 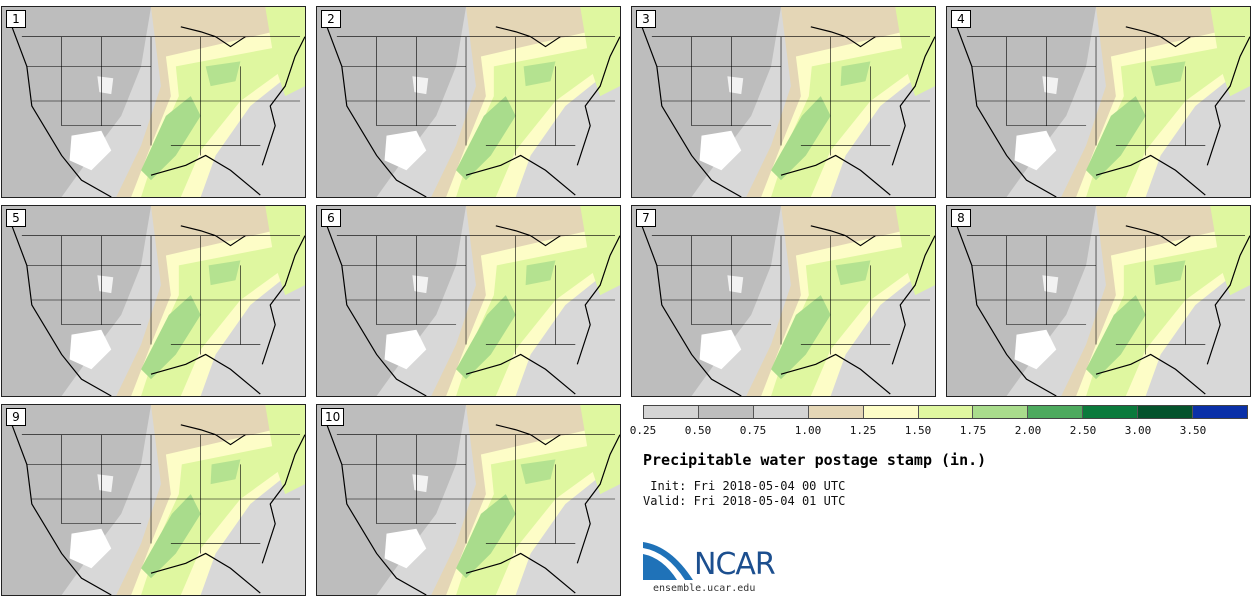 What do you see at coordinates (153, 301) in the screenshot?
I see `map-stamp: 5` at bounding box center [153, 301].